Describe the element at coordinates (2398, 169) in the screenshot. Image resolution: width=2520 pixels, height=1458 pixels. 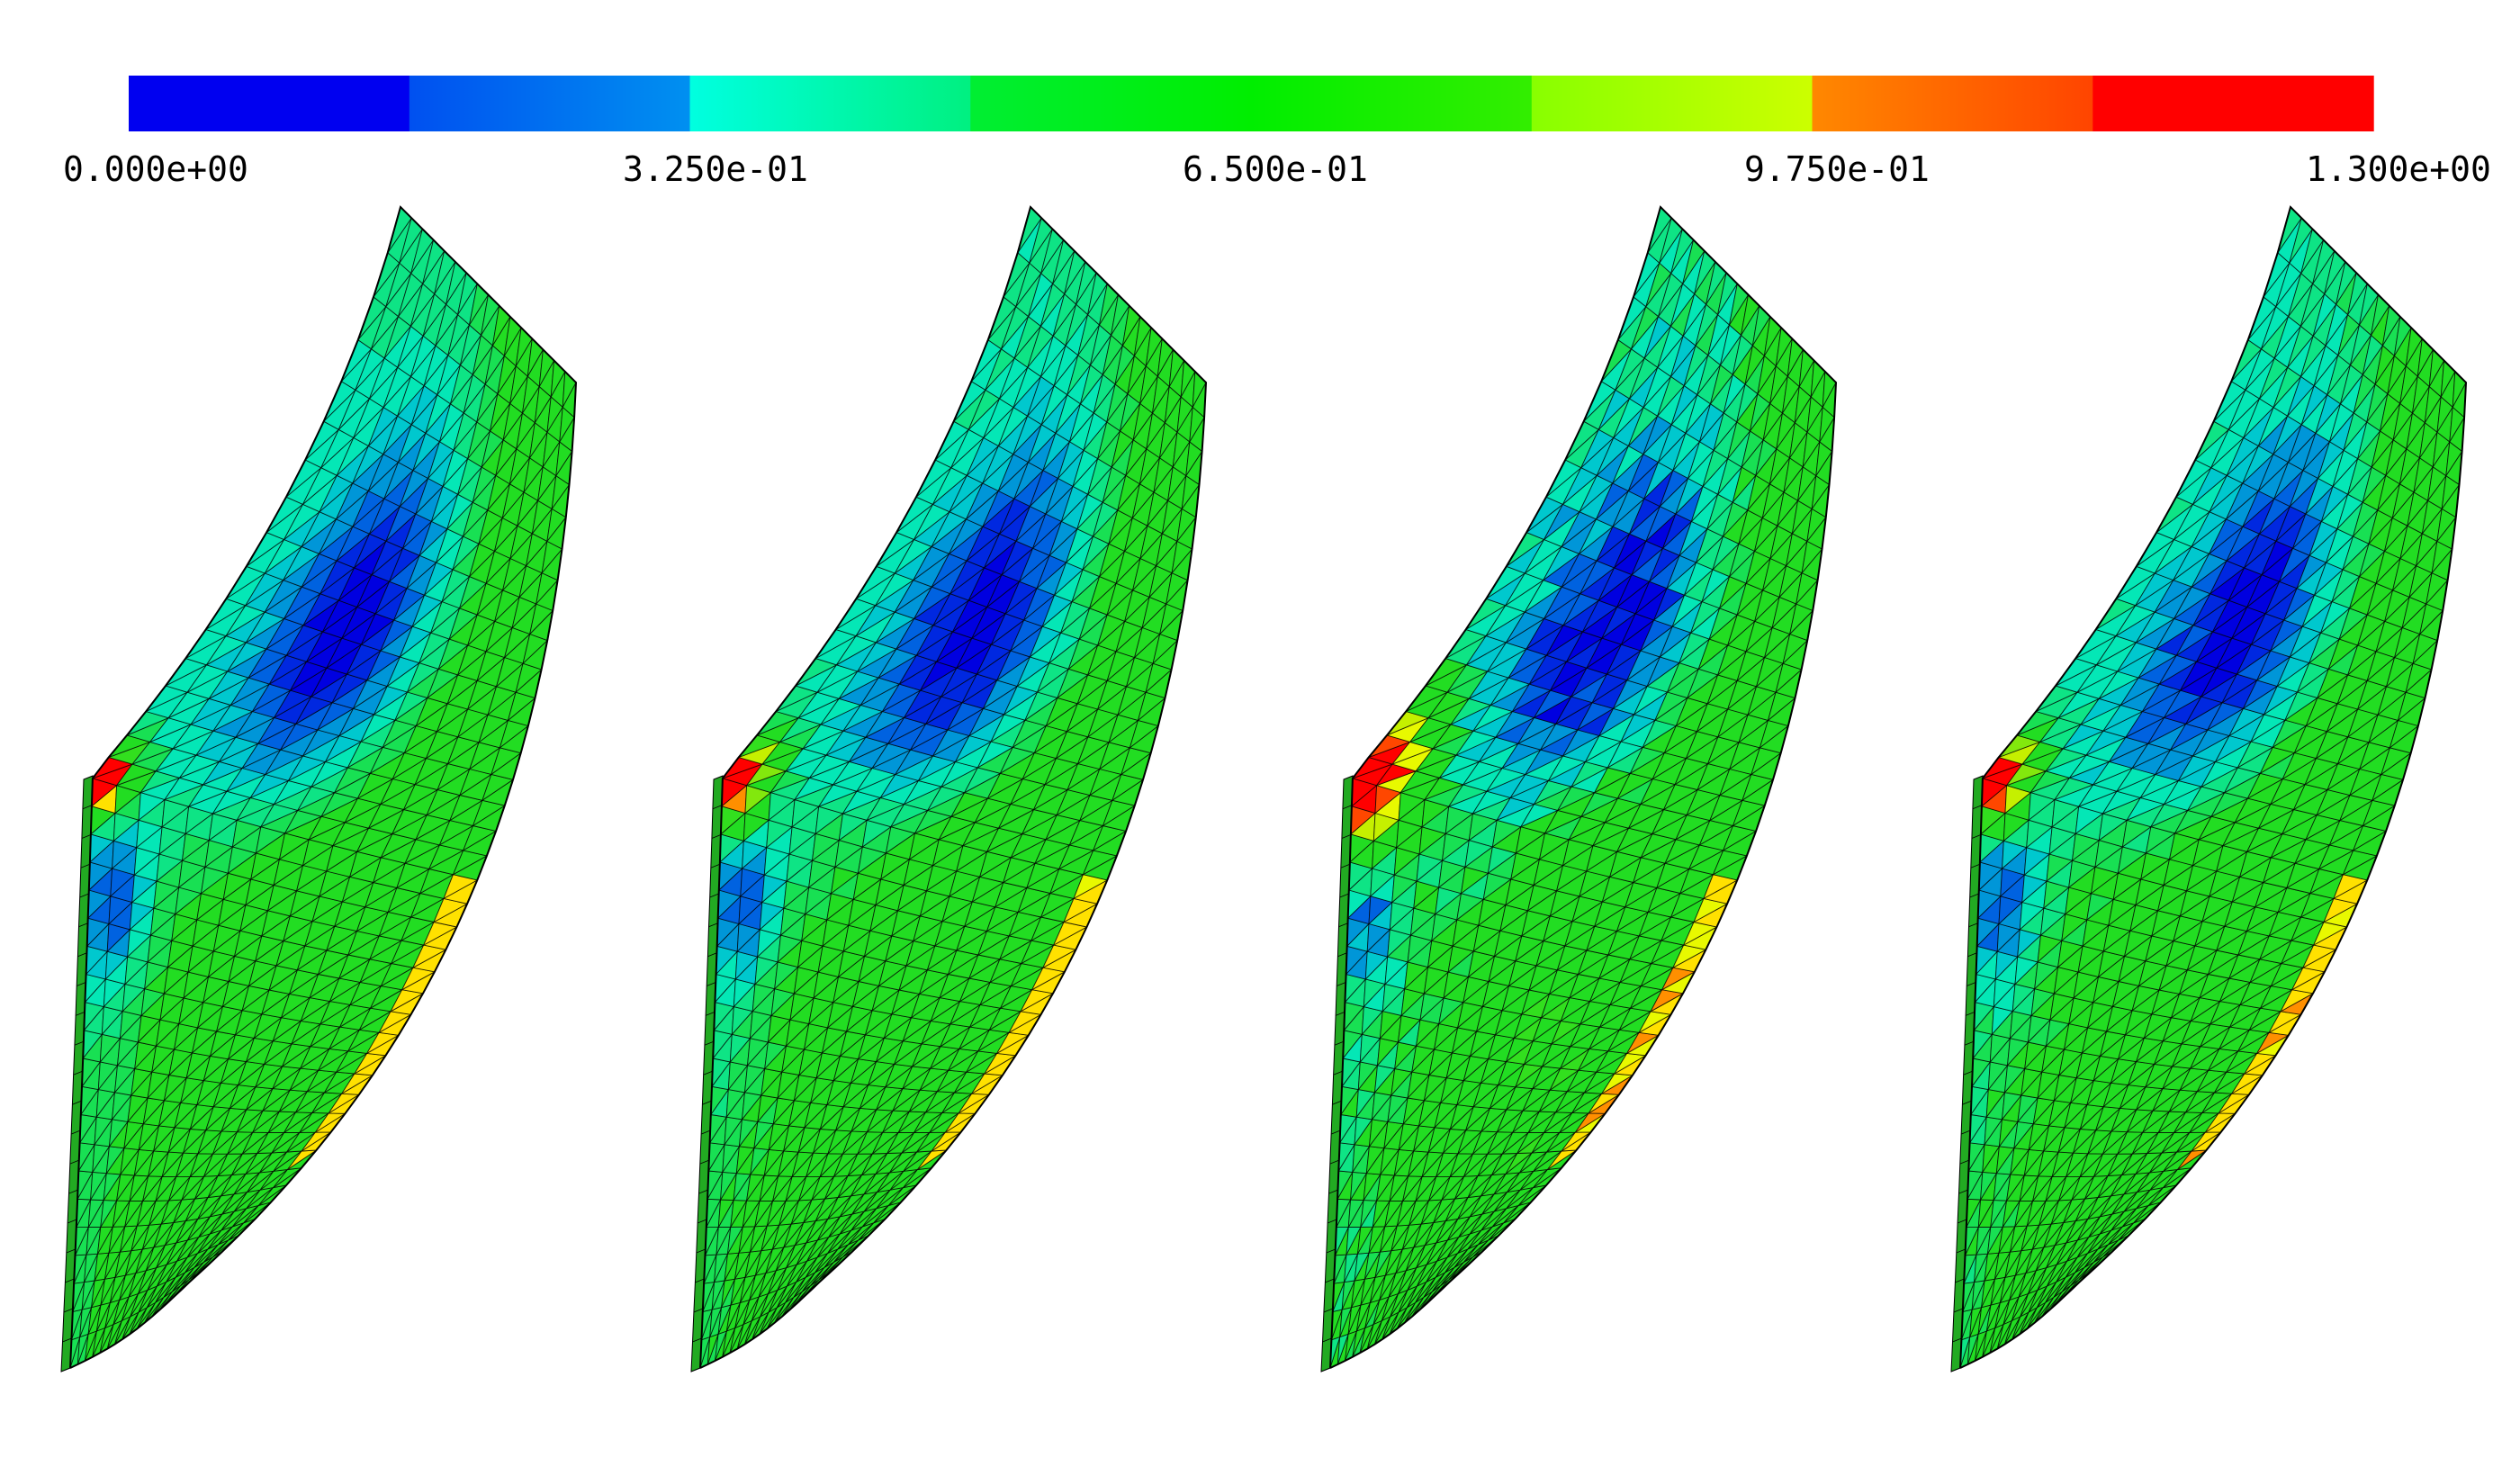
I see `colorbar-tick-label: 1.300e+00` at that location.